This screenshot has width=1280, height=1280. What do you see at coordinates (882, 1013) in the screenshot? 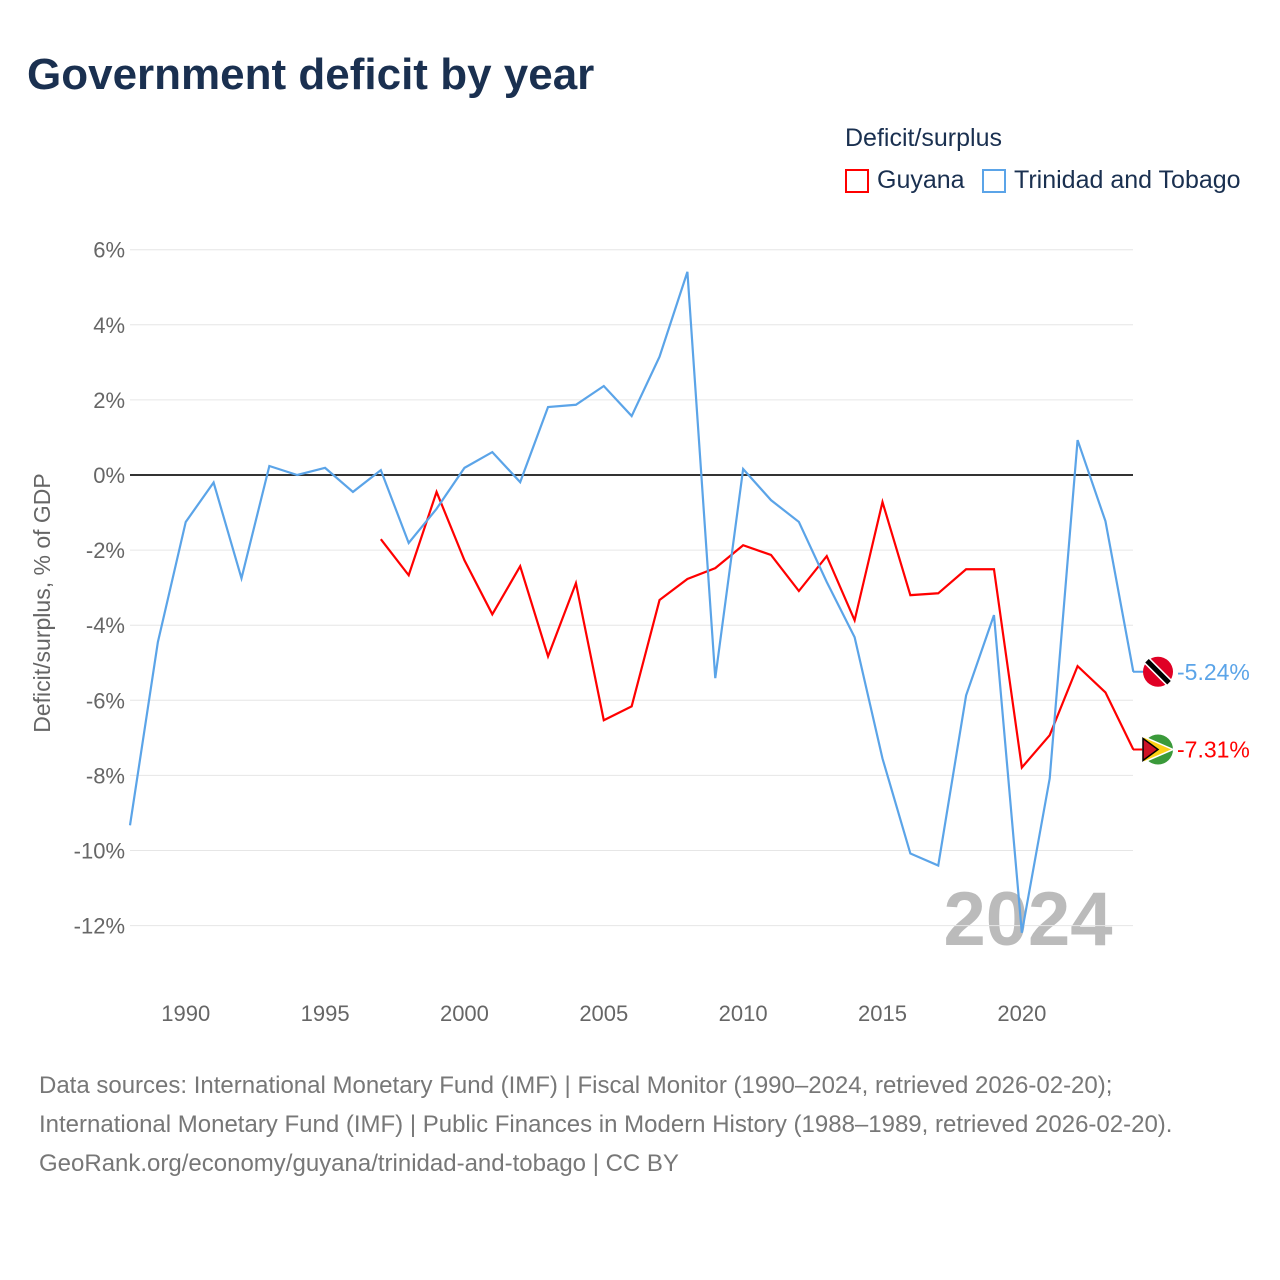
I see `x-tick-label: 2015` at bounding box center [882, 1013].